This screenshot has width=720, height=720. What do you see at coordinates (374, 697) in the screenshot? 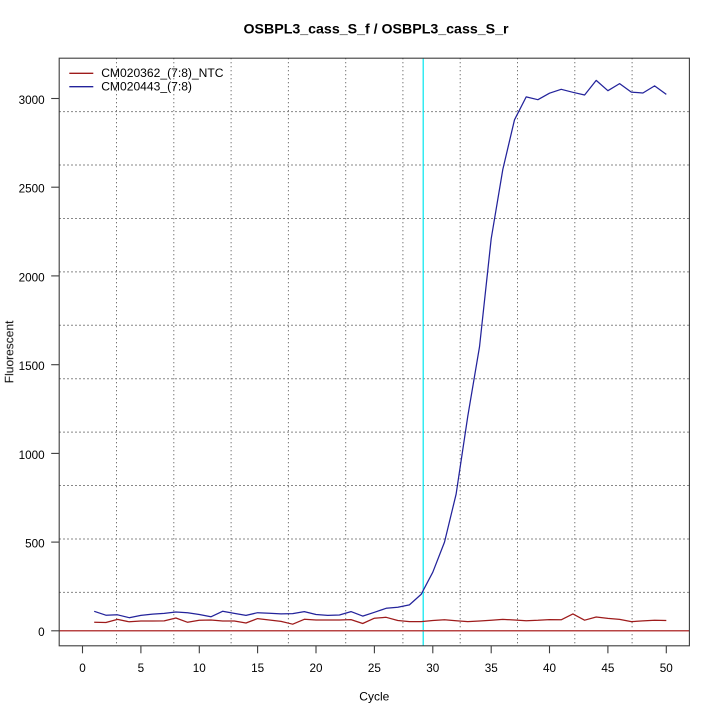
I see `svg-text: Cycle` at bounding box center [374, 697].